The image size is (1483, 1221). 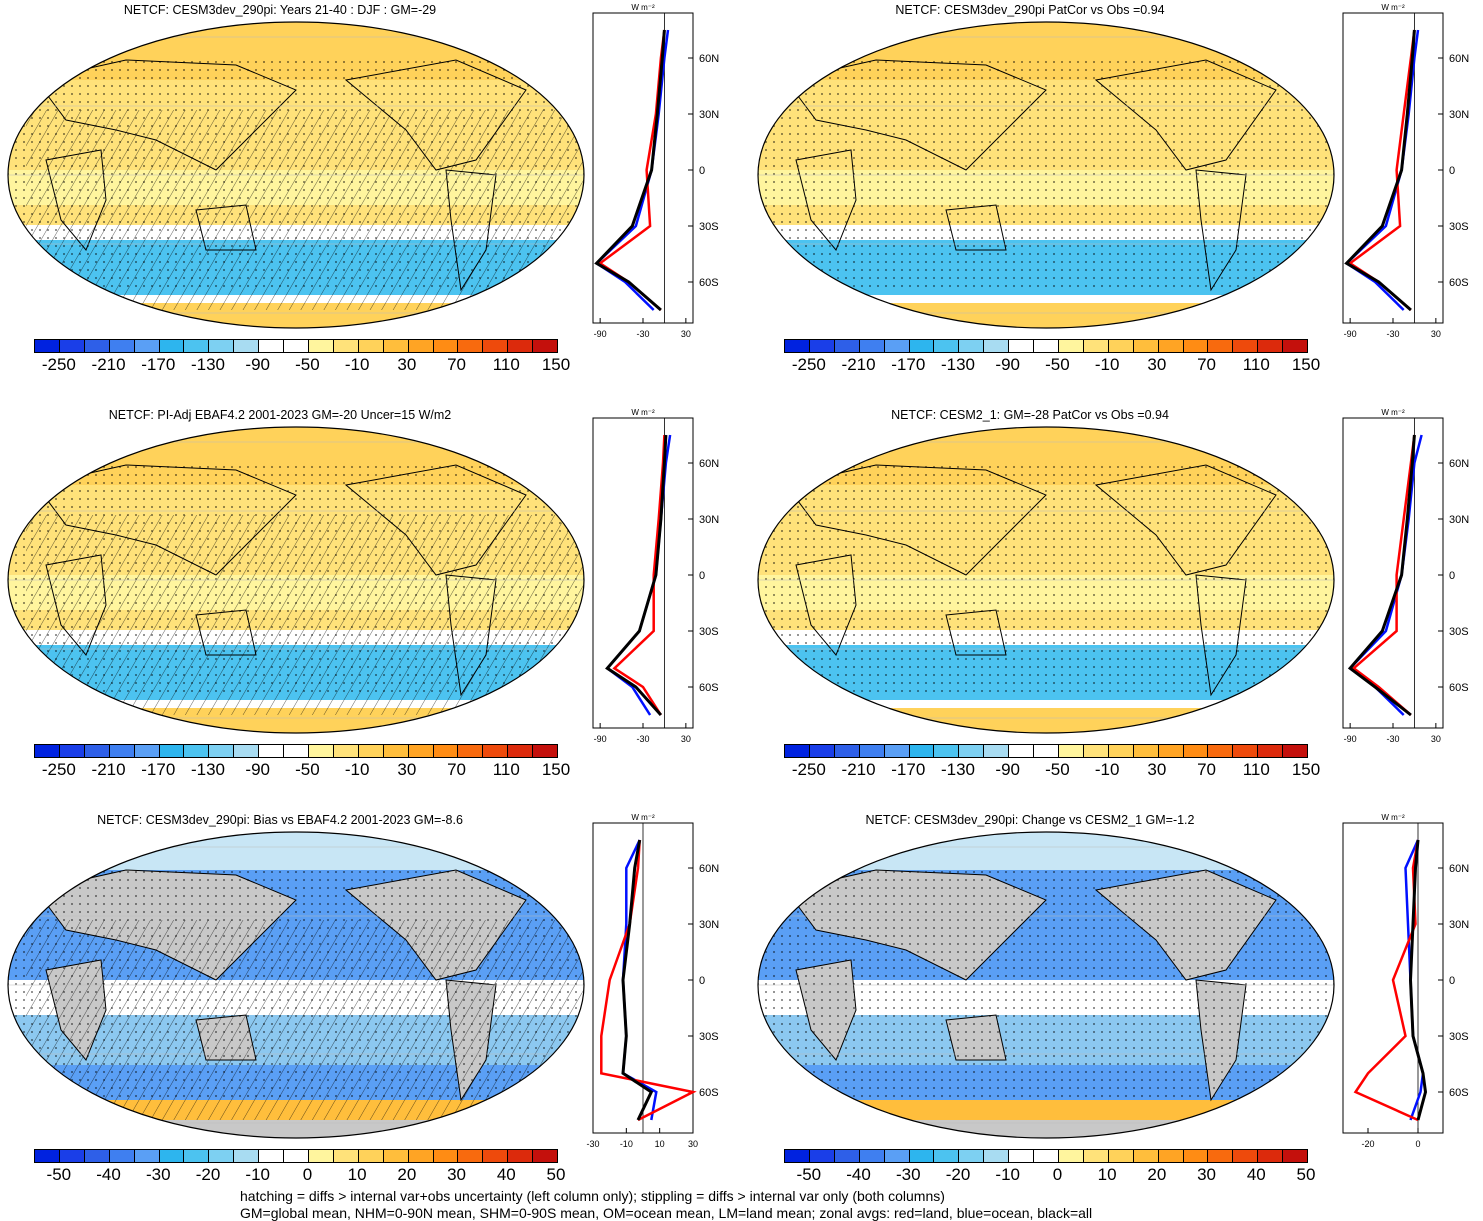 What do you see at coordinates (257, 364) in the screenshot?
I see `colorbar-tick-label: -90` at bounding box center [257, 364].